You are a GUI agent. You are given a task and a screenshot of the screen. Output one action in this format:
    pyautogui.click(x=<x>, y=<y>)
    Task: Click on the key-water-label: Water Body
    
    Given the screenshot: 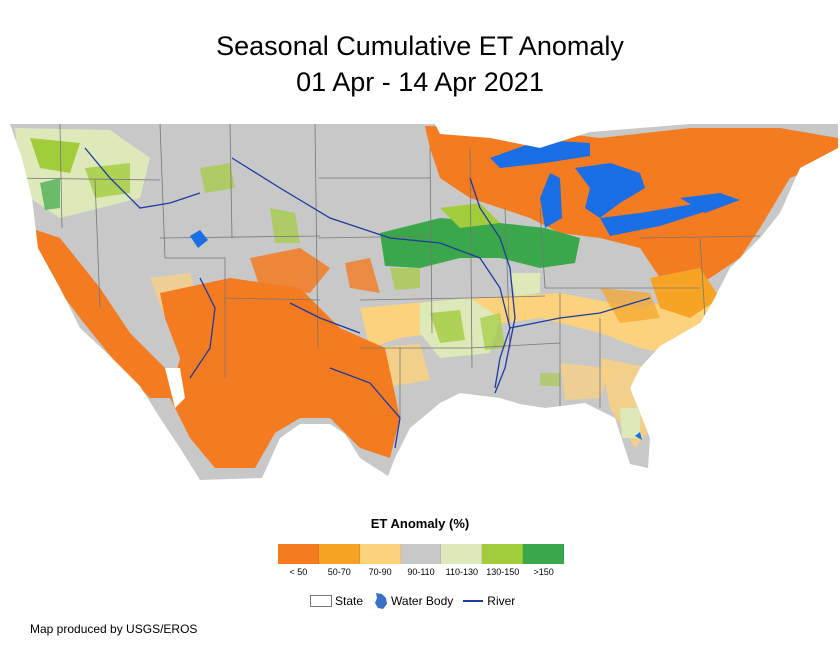 What is the action you would take?
    pyautogui.click(x=422, y=601)
    